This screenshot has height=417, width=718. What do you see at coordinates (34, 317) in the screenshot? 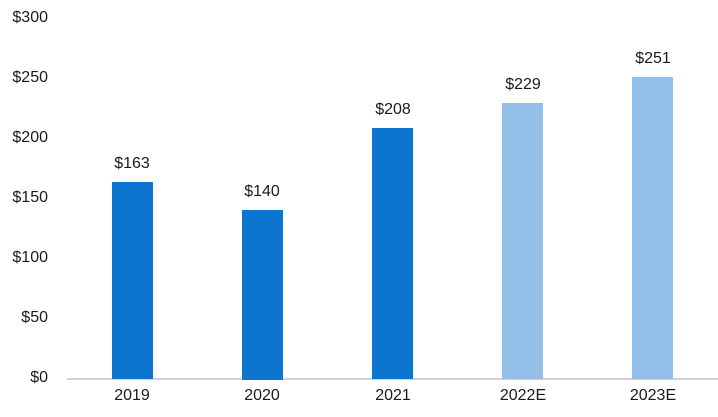
I see `y-axis-tick-label: $50` at bounding box center [34, 317].